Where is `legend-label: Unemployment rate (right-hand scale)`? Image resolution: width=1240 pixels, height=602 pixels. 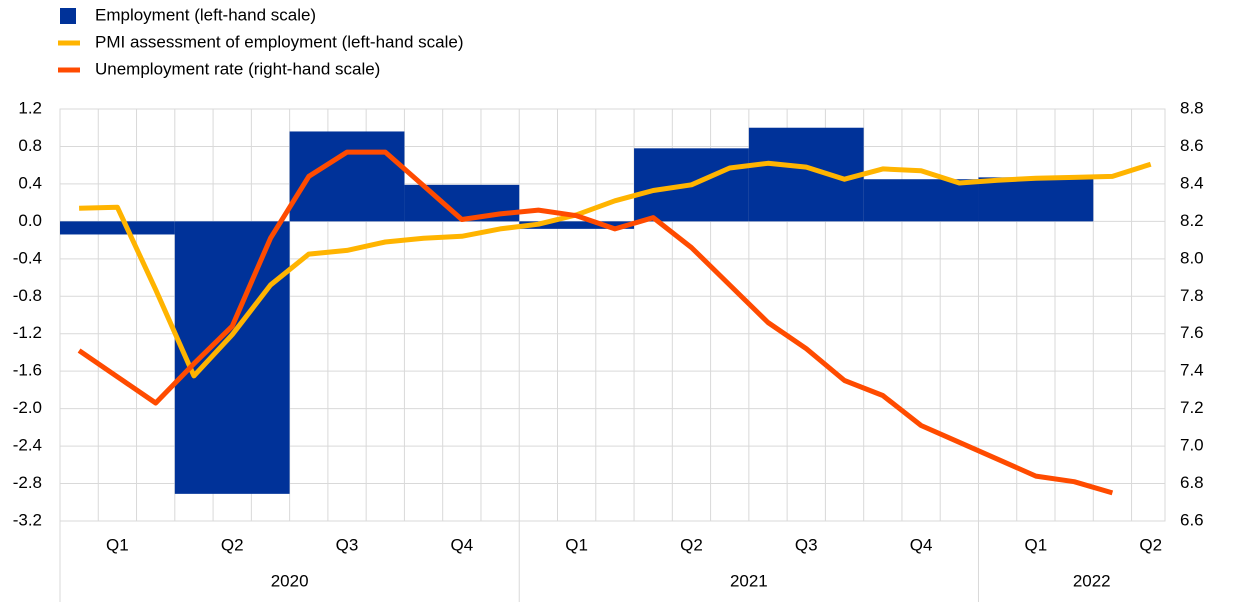
legend-label: Unemployment rate (right-hand scale) is located at coordinates (237, 68).